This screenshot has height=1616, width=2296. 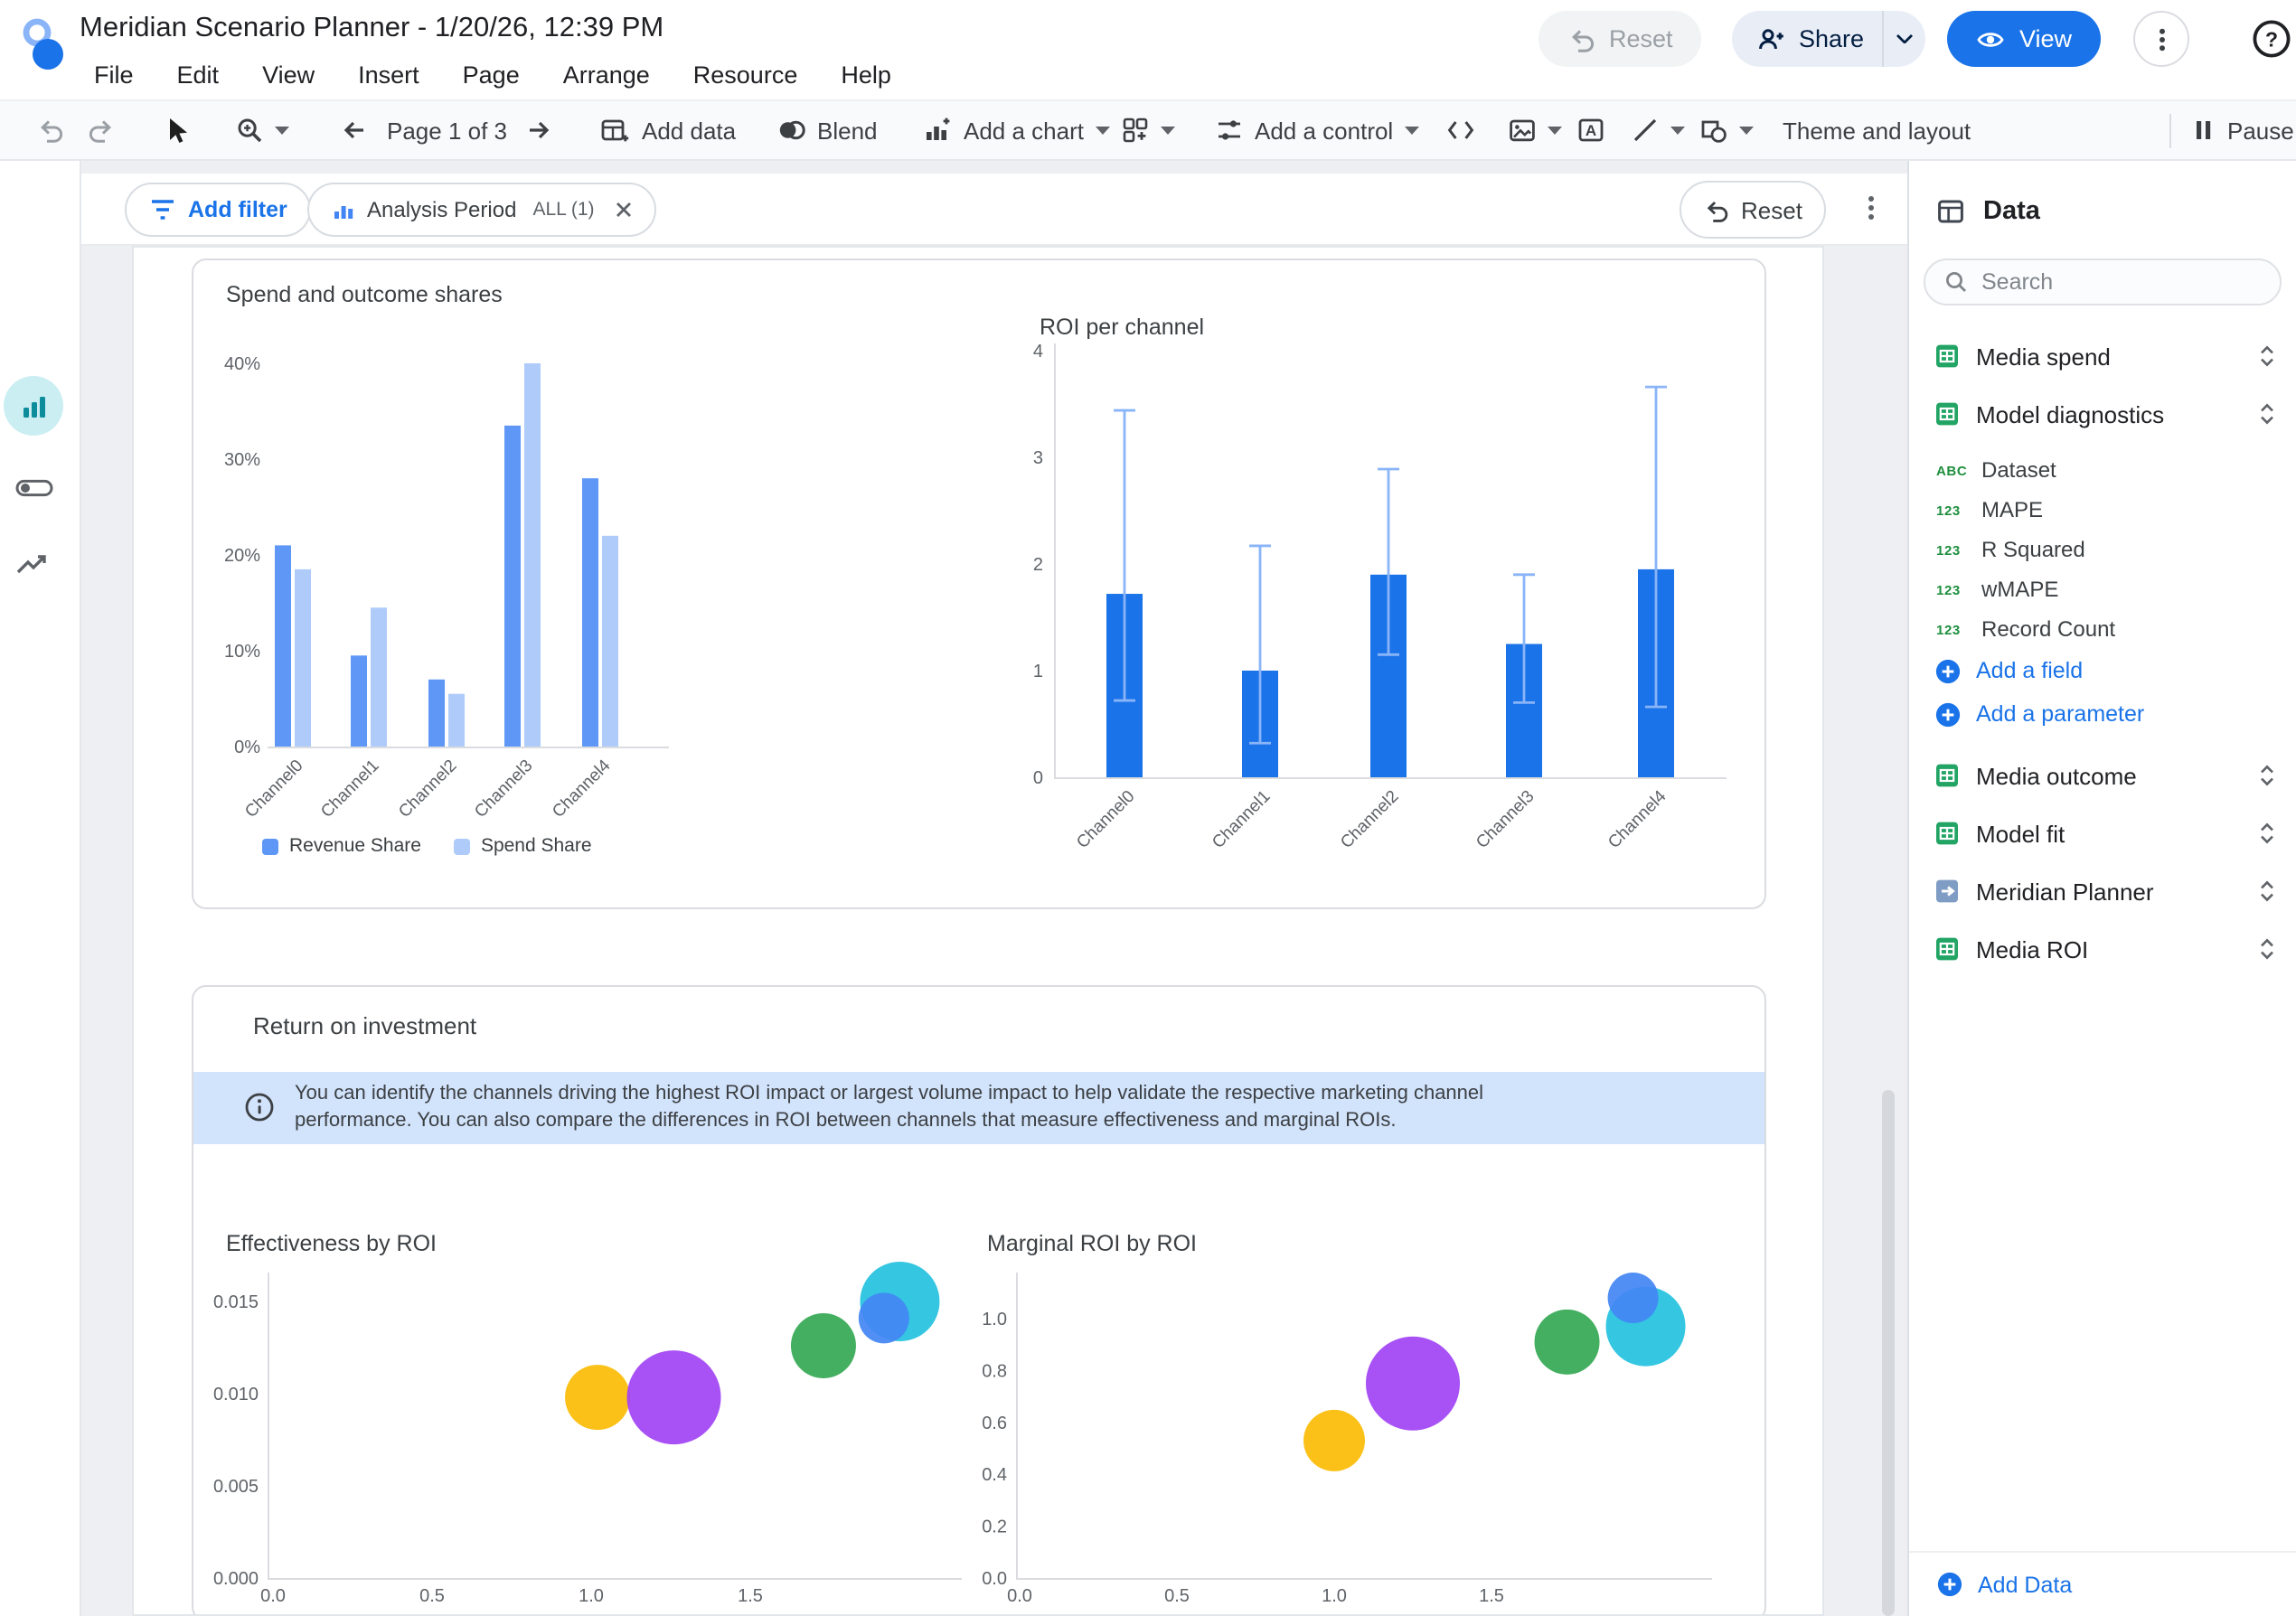 I want to click on effectiveness-by-roi-chart: 0.000 0.005 0.010 0.015 0.0 0.5 1.0 1.5, so click(x=591, y=1433).